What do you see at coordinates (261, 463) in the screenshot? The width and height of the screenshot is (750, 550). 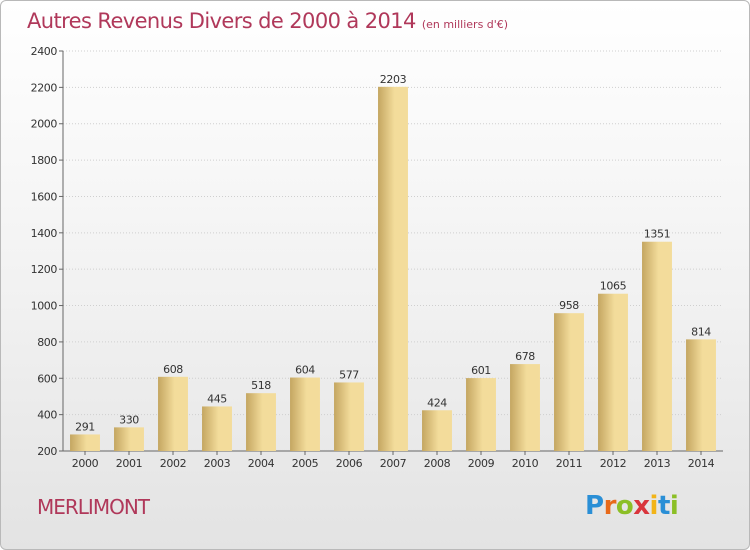 I see `x-tick-label: 2004` at bounding box center [261, 463].